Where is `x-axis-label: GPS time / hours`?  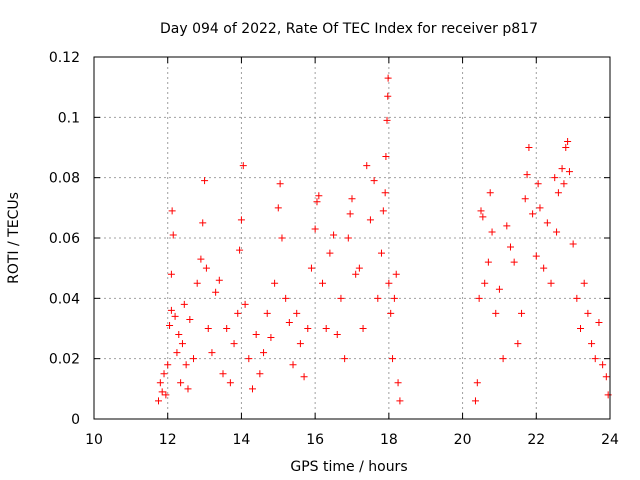 x-axis-label: GPS time / hours is located at coordinates (348, 467).